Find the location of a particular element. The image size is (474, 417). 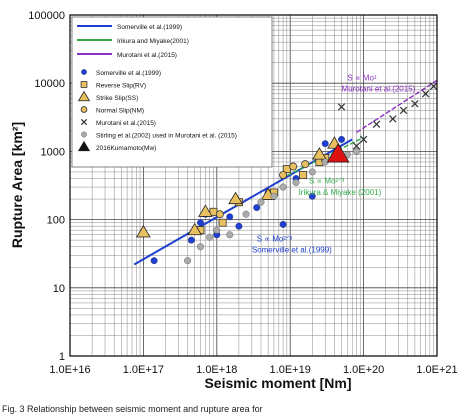

x-tick-label: 1.0E+20 is located at coordinates (363, 370).